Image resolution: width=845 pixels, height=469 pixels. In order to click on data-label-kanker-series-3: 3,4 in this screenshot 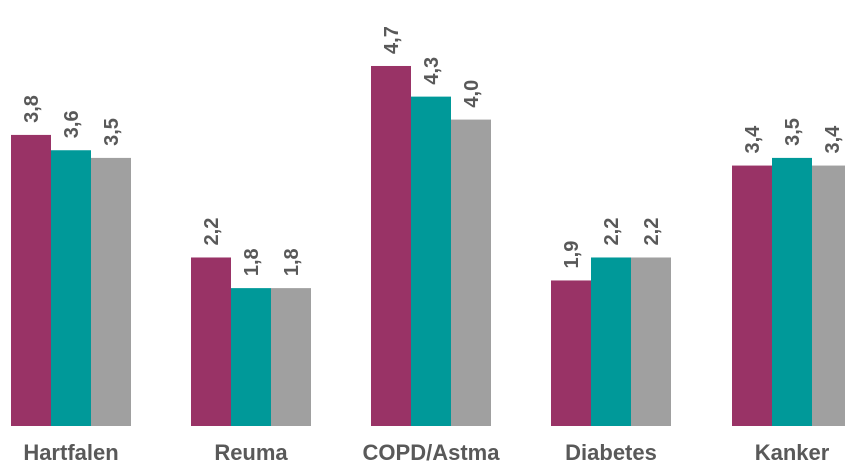, I will do `click(833, 139)`.